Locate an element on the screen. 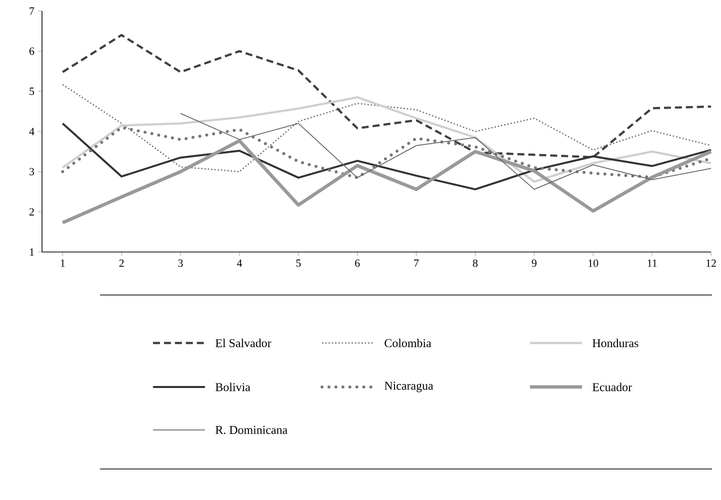 The width and height of the screenshot is (721, 500). x-tick-label: 2 is located at coordinates (121, 263).